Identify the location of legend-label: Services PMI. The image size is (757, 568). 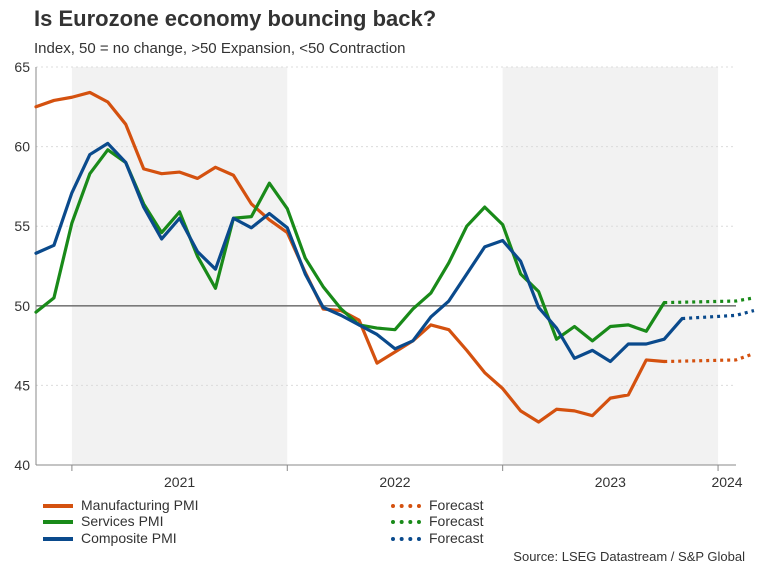
(122, 521).